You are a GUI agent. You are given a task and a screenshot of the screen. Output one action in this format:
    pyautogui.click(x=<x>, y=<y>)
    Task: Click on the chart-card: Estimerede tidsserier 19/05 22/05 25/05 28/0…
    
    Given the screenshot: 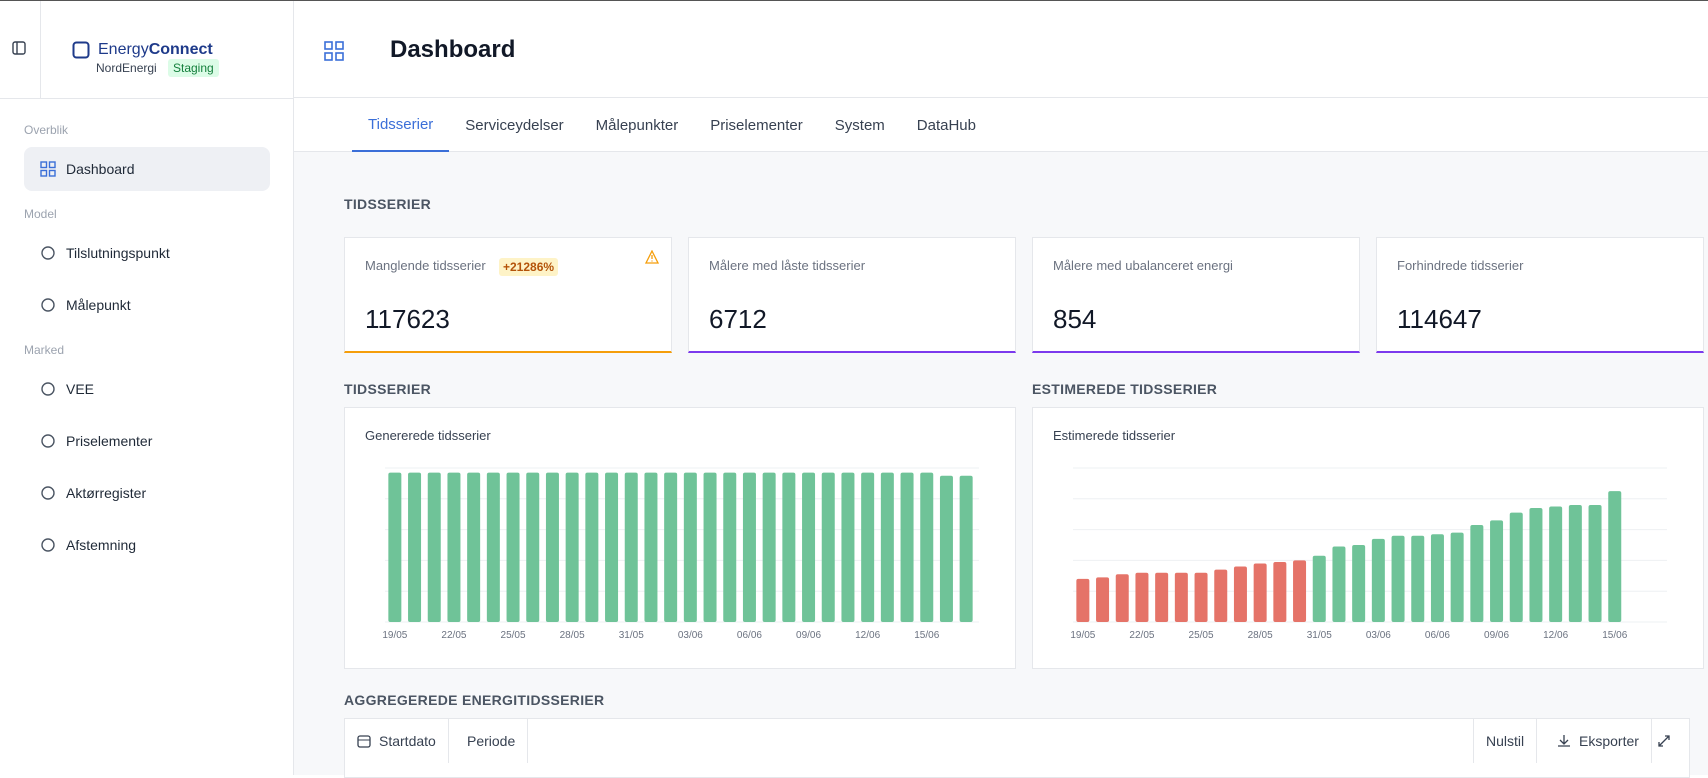 What is the action you would take?
    pyautogui.click(x=1368, y=538)
    